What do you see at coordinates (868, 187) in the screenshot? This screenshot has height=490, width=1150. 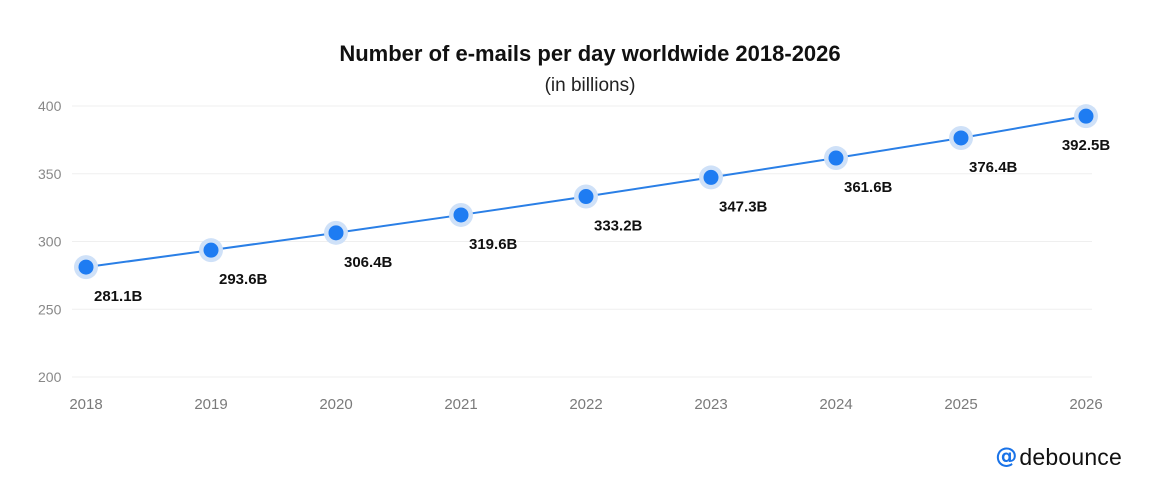 I see `data-label: 361.6B` at bounding box center [868, 187].